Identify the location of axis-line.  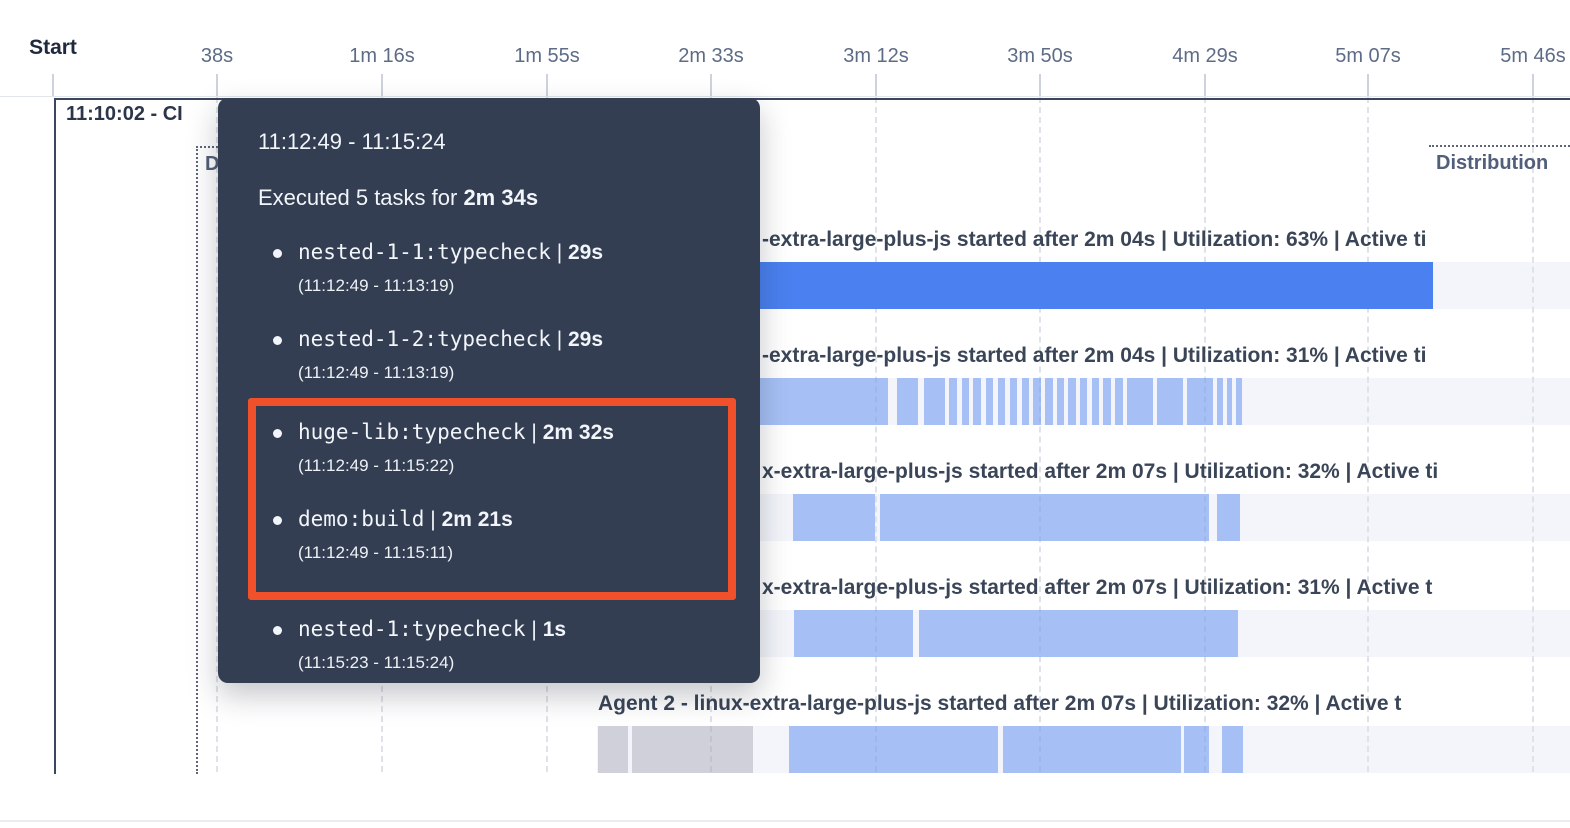
(785, 96).